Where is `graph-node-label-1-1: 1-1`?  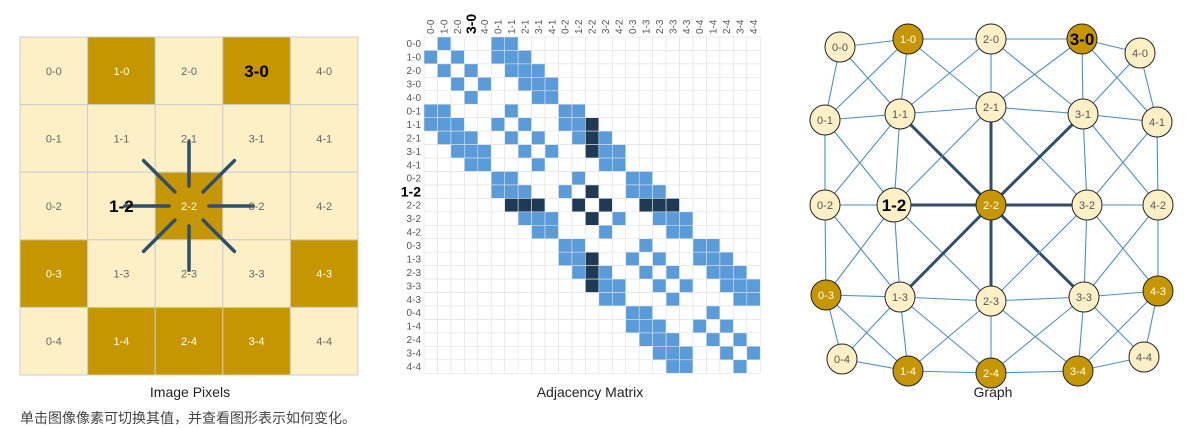
graph-node-label-1-1: 1-1 is located at coordinates (900, 115).